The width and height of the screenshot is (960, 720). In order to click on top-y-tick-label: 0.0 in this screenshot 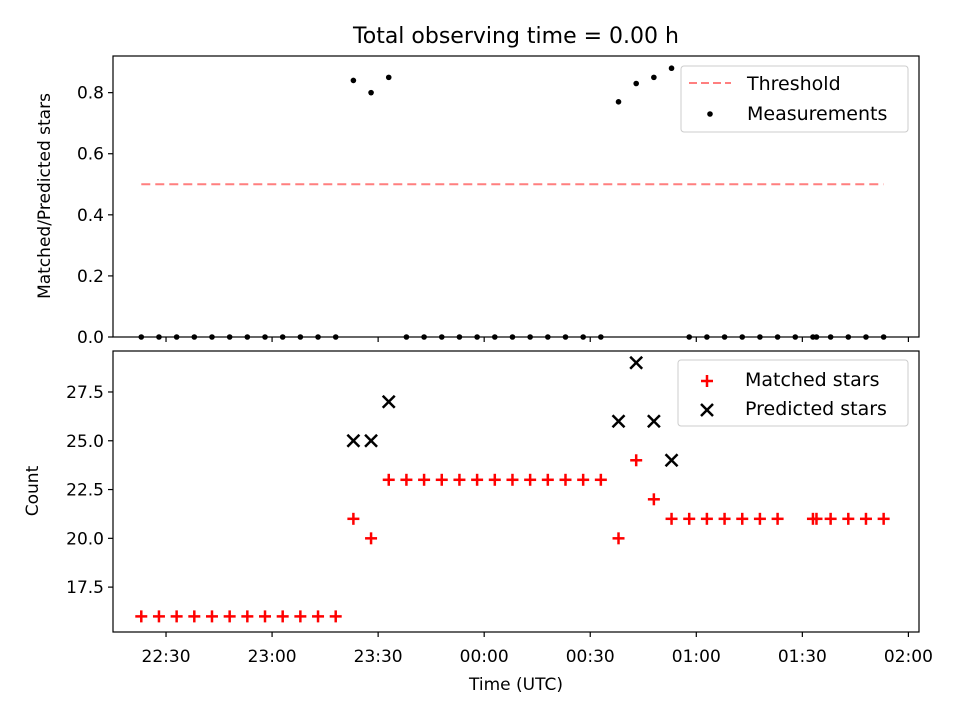, I will do `click(90, 338)`.